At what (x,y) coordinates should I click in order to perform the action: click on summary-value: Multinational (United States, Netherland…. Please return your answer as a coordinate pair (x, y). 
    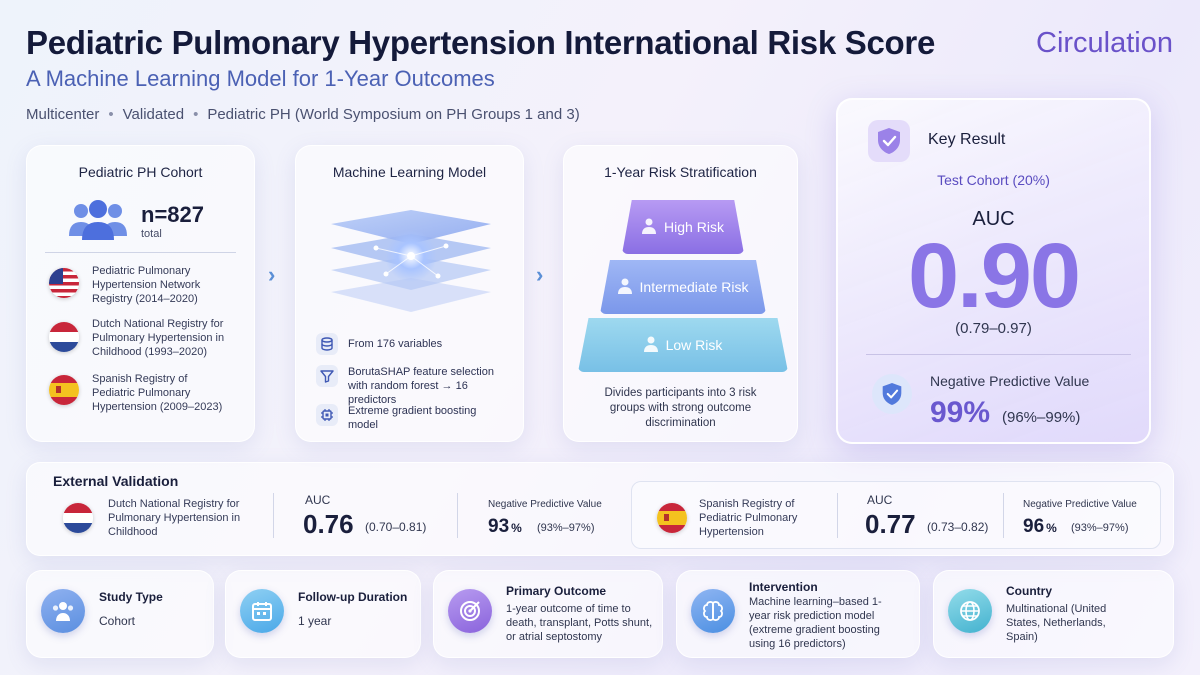
    Looking at the image, I should click on (1056, 623).